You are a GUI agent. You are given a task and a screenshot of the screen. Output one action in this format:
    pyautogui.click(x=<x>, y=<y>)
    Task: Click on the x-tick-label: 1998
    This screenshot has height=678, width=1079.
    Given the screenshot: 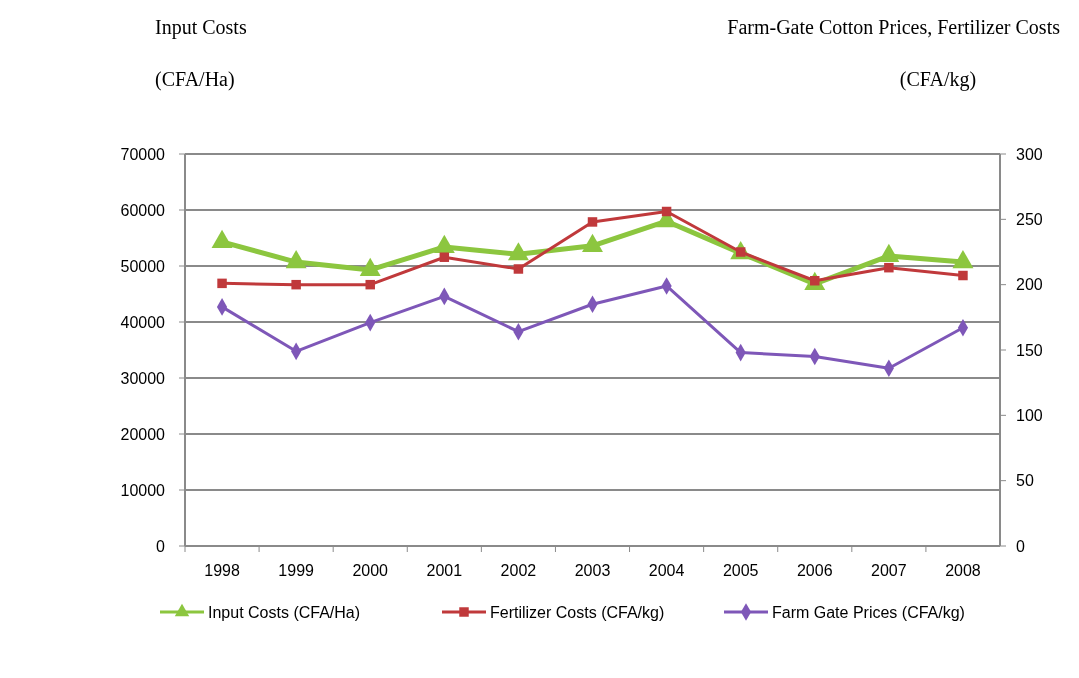 What is the action you would take?
    pyautogui.click(x=222, y=570)
    